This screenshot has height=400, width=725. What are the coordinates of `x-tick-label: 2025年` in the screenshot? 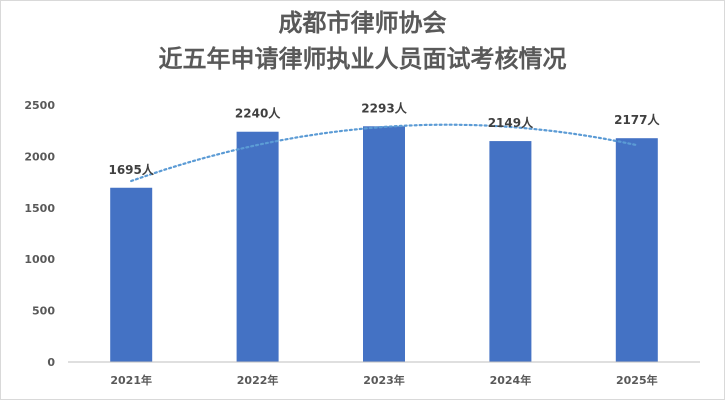 It's located at (637, 380).